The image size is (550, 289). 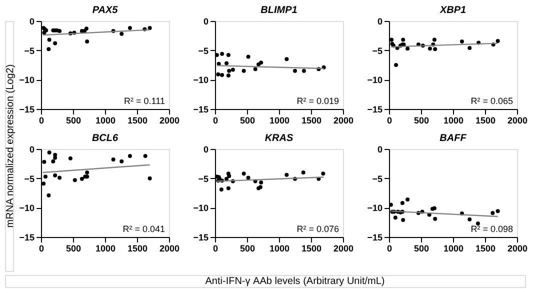 I want to click on annotation: R² = 0.065, so click(x=491, y=101).